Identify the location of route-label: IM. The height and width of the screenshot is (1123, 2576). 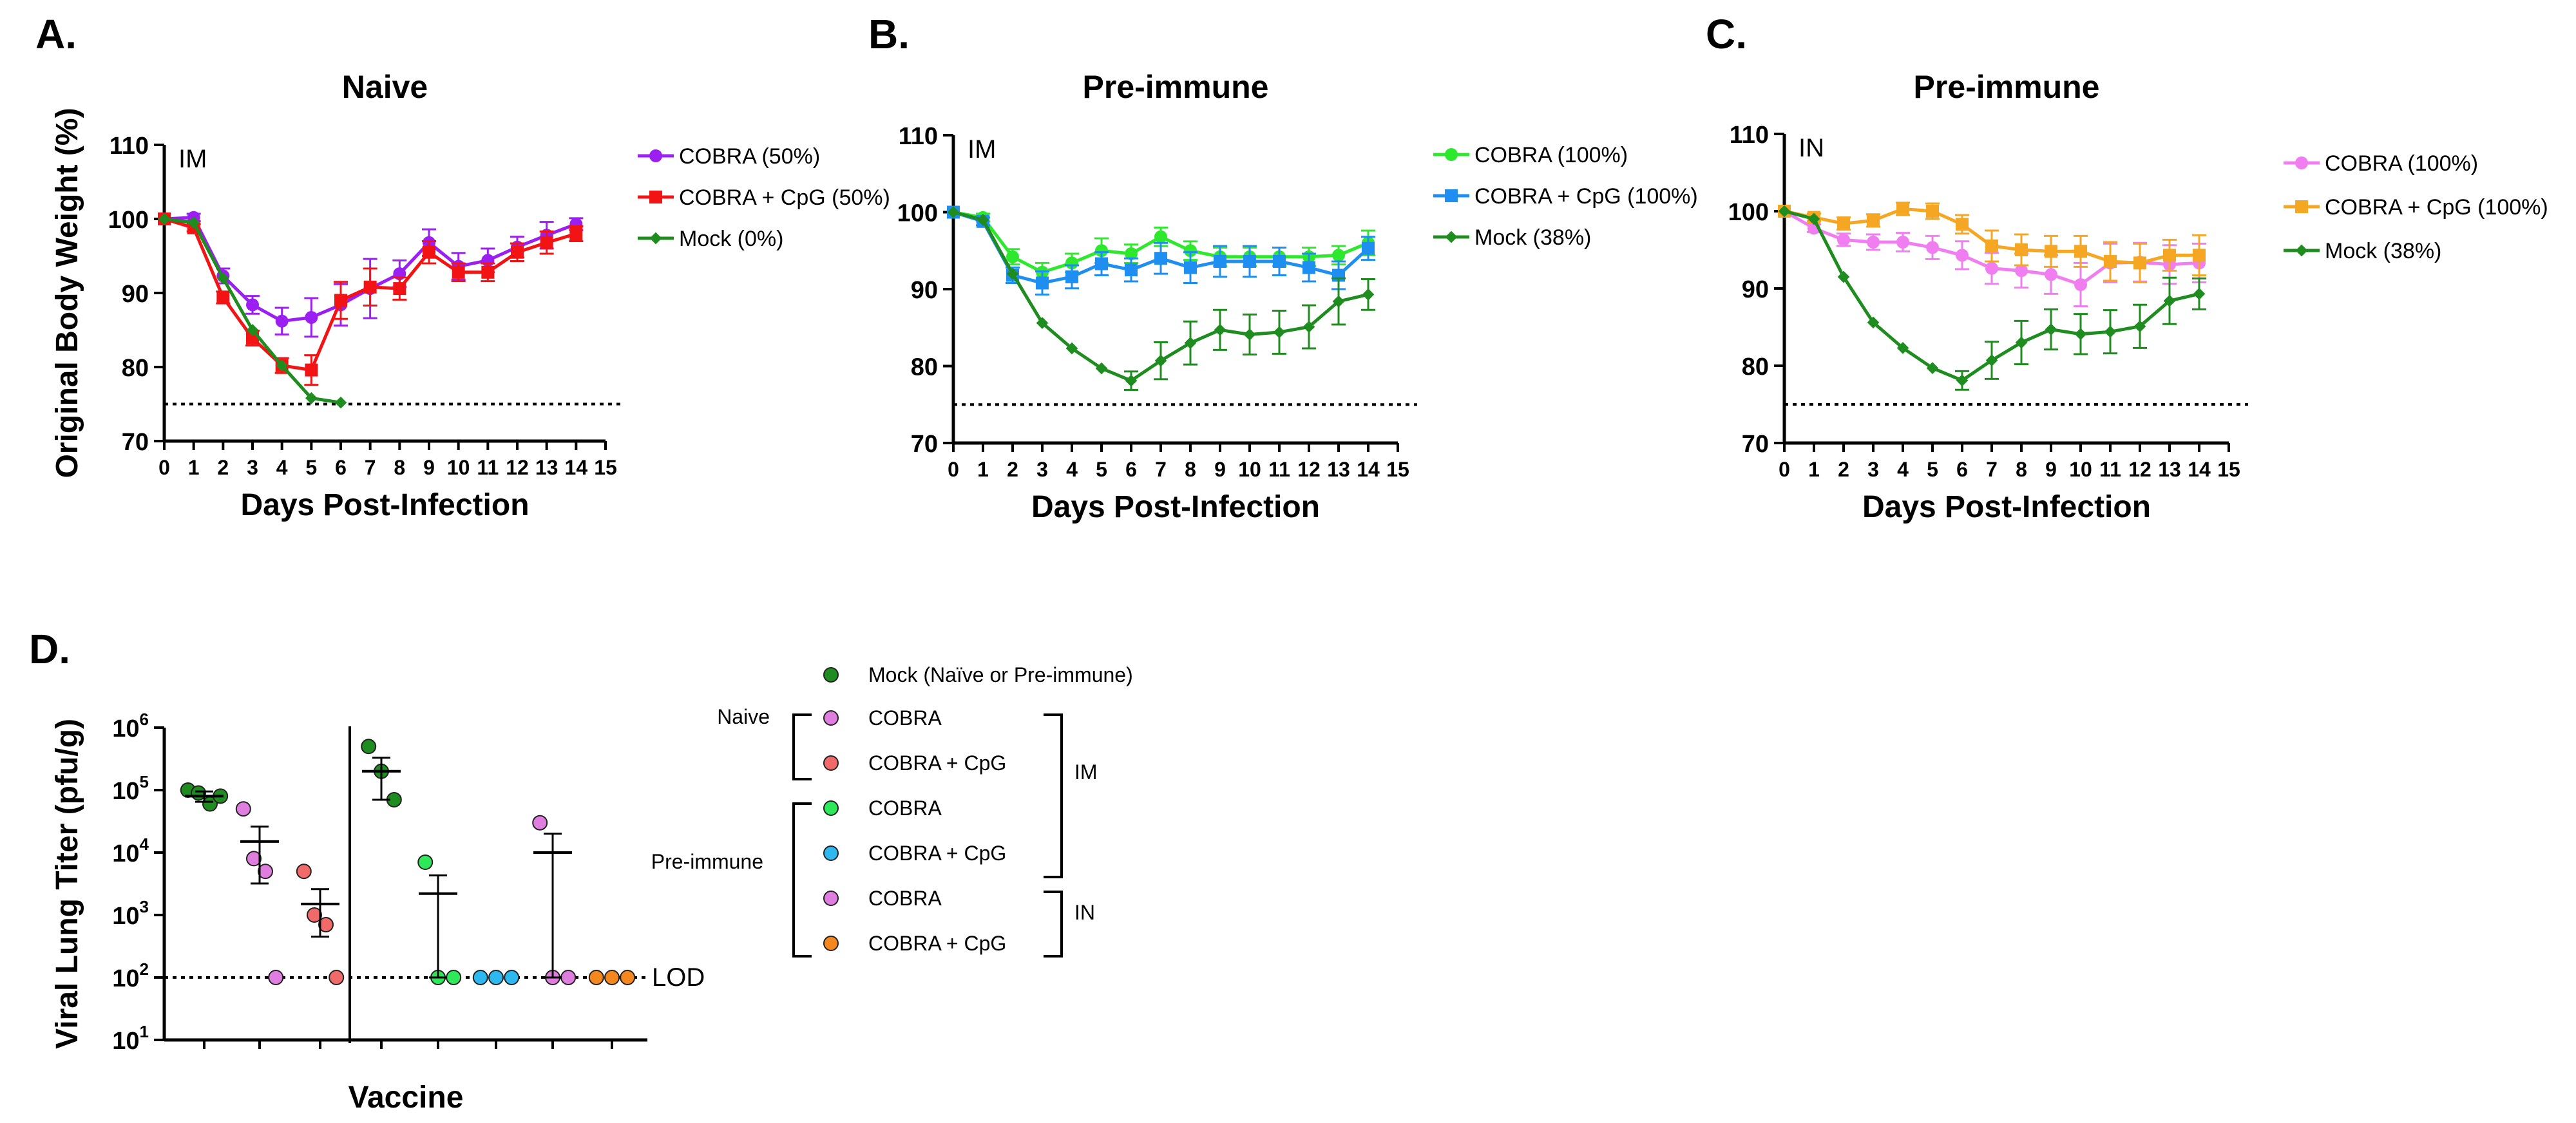
(982, 149).